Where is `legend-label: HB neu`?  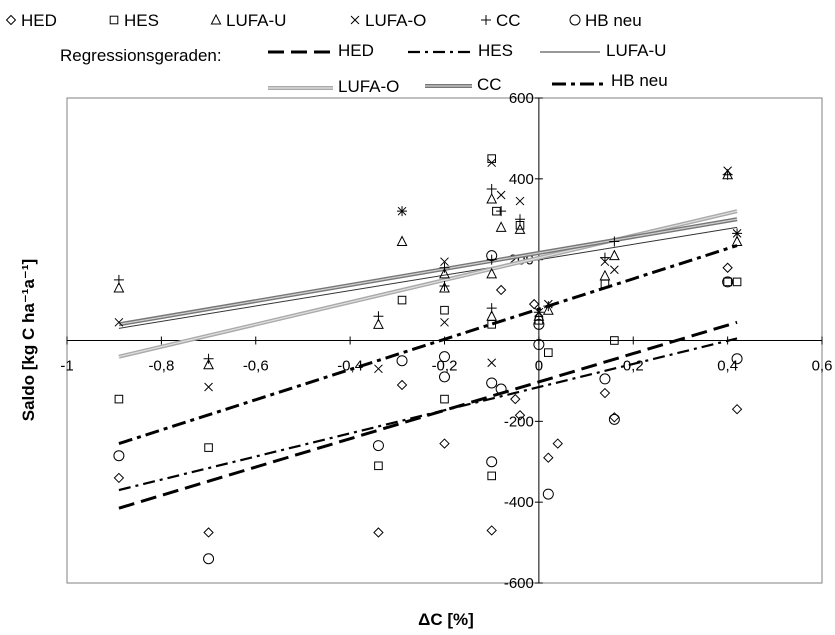 legend-label: HB neu is located at coordinates (613, 20).